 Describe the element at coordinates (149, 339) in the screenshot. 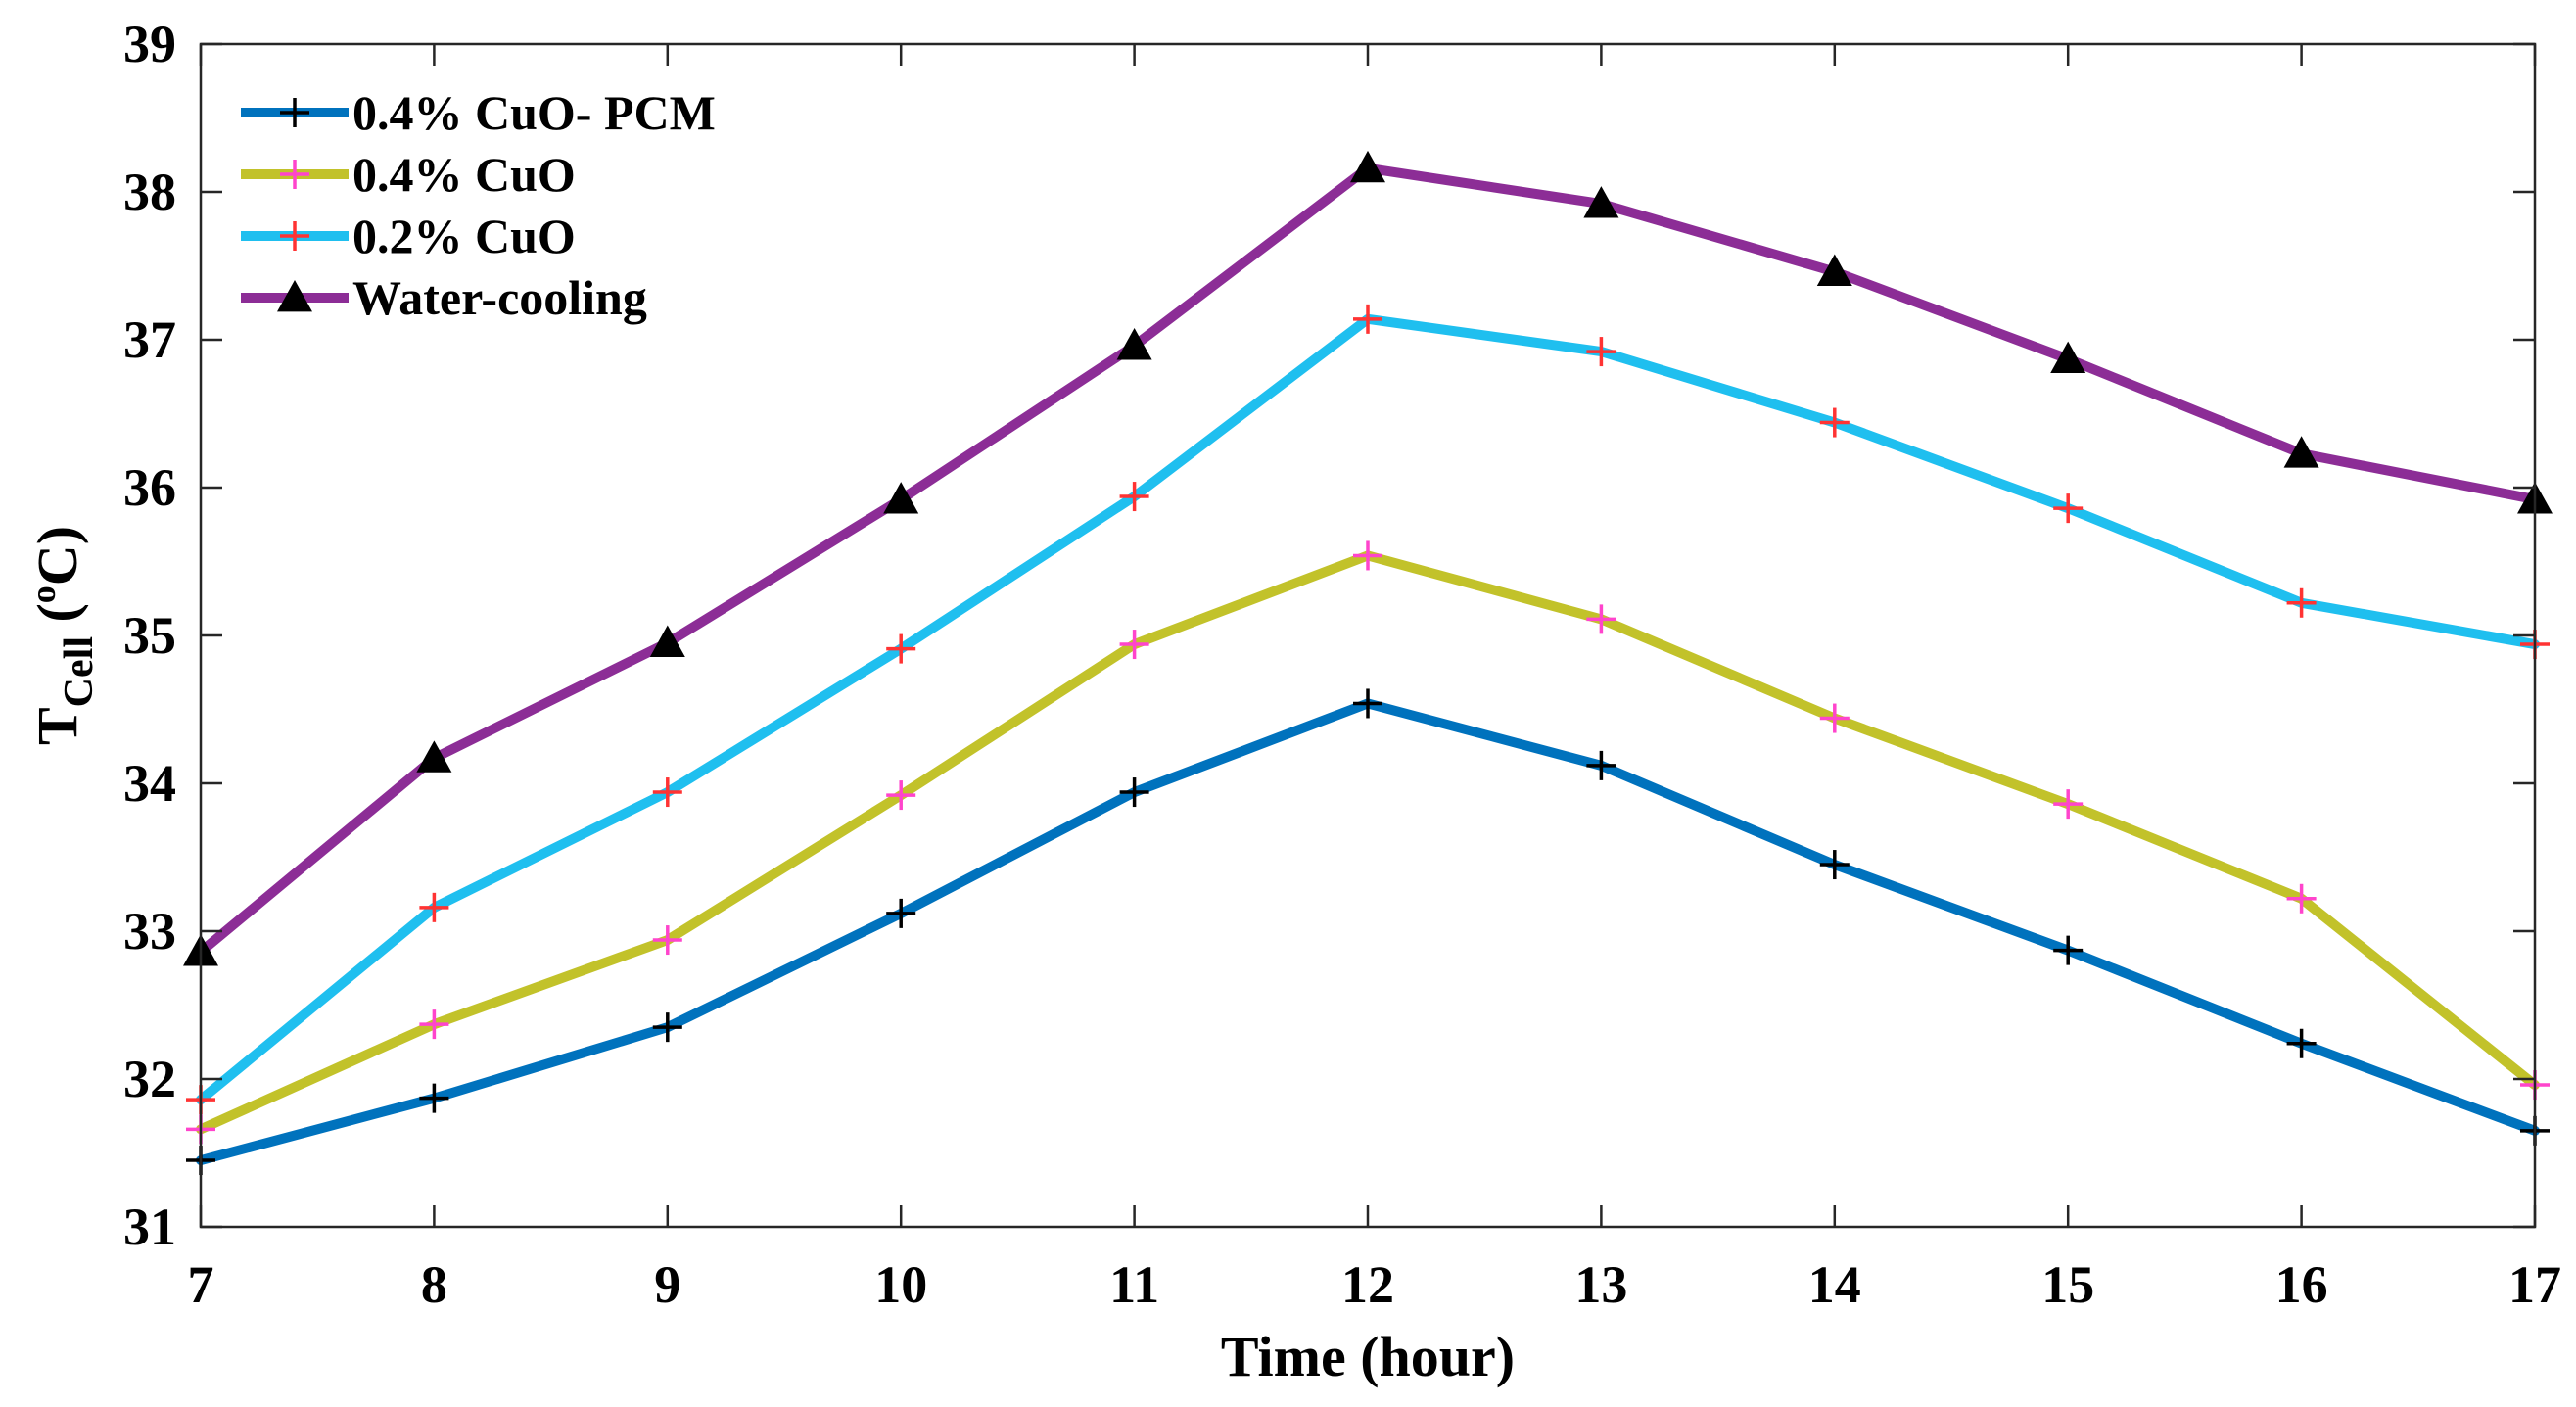

I see `y-tick-label: 37` at that location.